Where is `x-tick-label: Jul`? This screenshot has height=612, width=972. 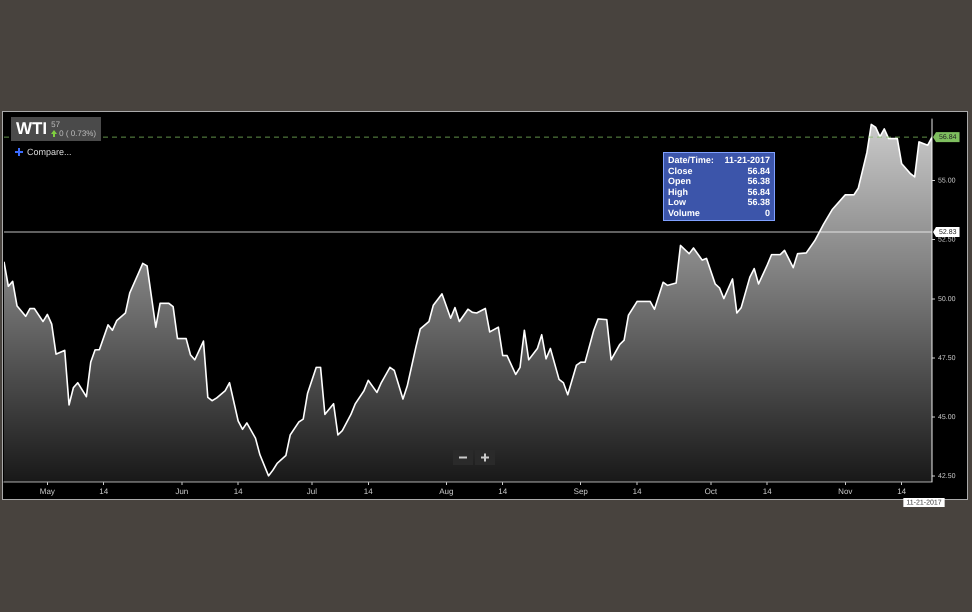
x-tick-label: Jul is located at coordinates (312, 491).